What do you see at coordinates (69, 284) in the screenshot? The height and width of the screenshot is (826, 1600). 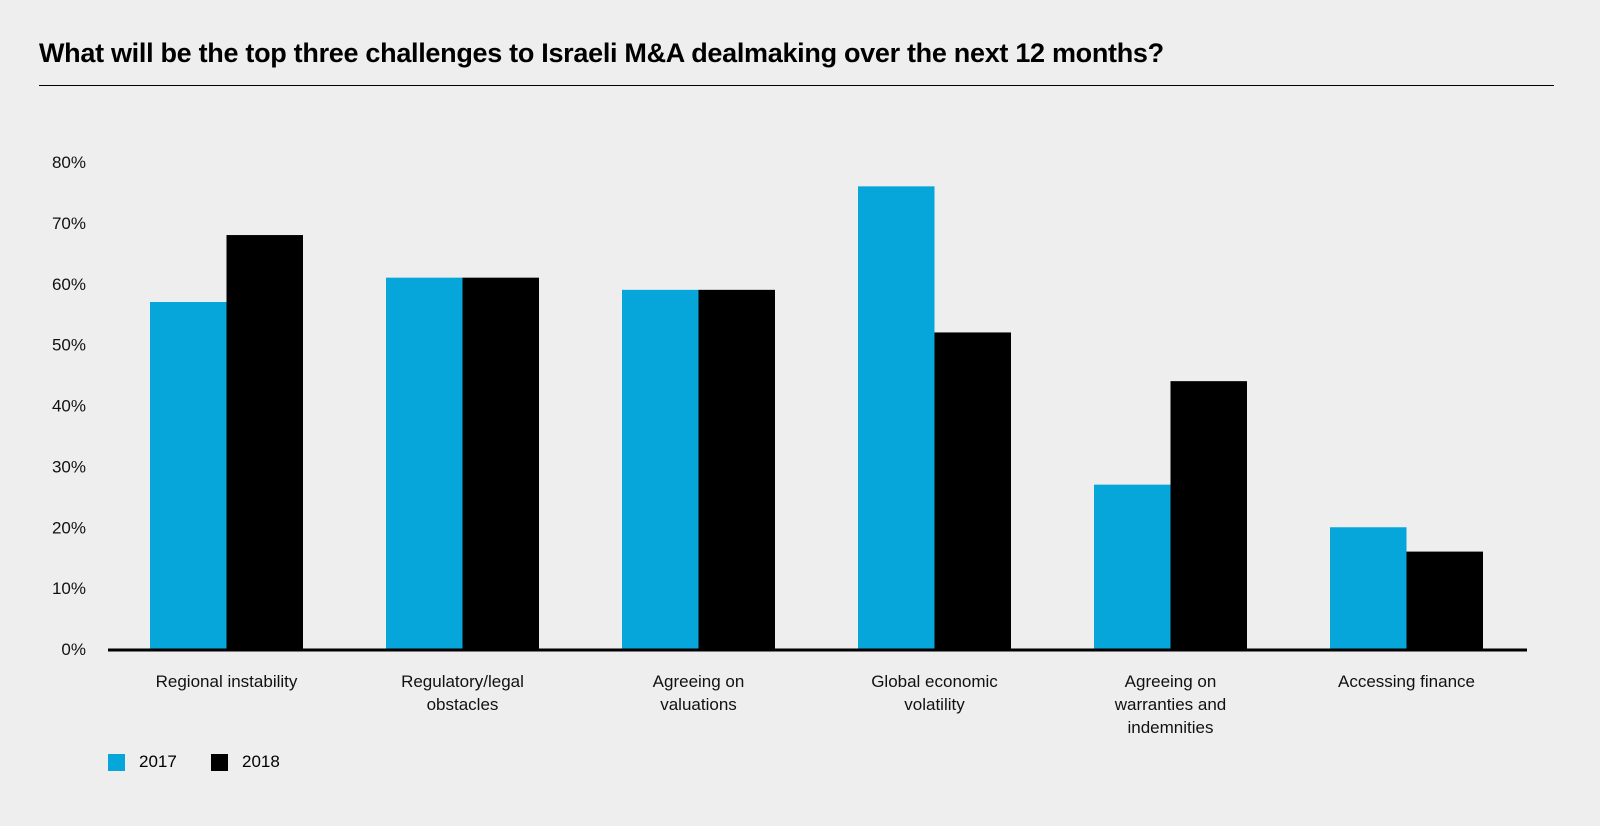 I see `y-tick-label: 60%` at bounding box center [69, 284].